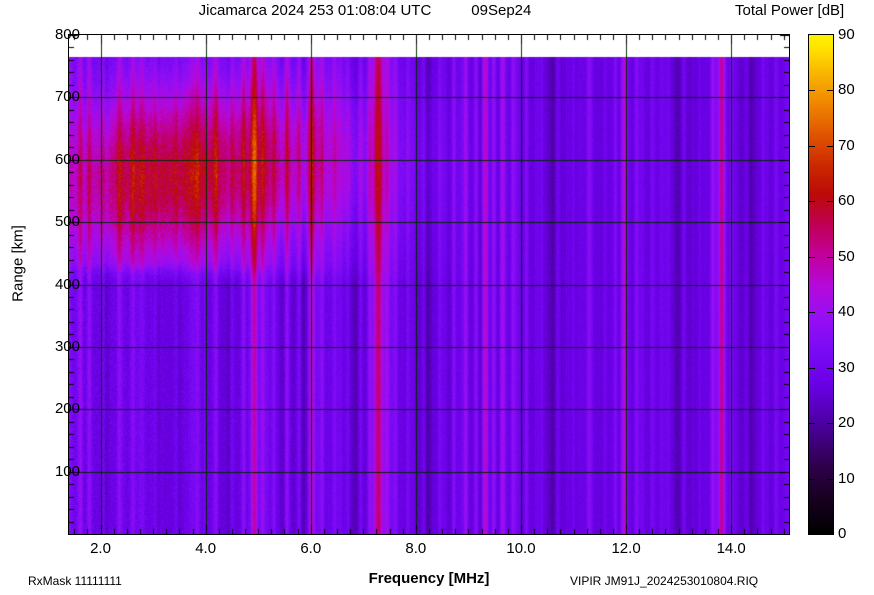 Image resolution: width=874 pixels, height=595 pixels. What do you see at coordinates (790, 10) in the screenshot?
I see `colorbar-title: Total Power [dB]` at bounding box center [790, 10].